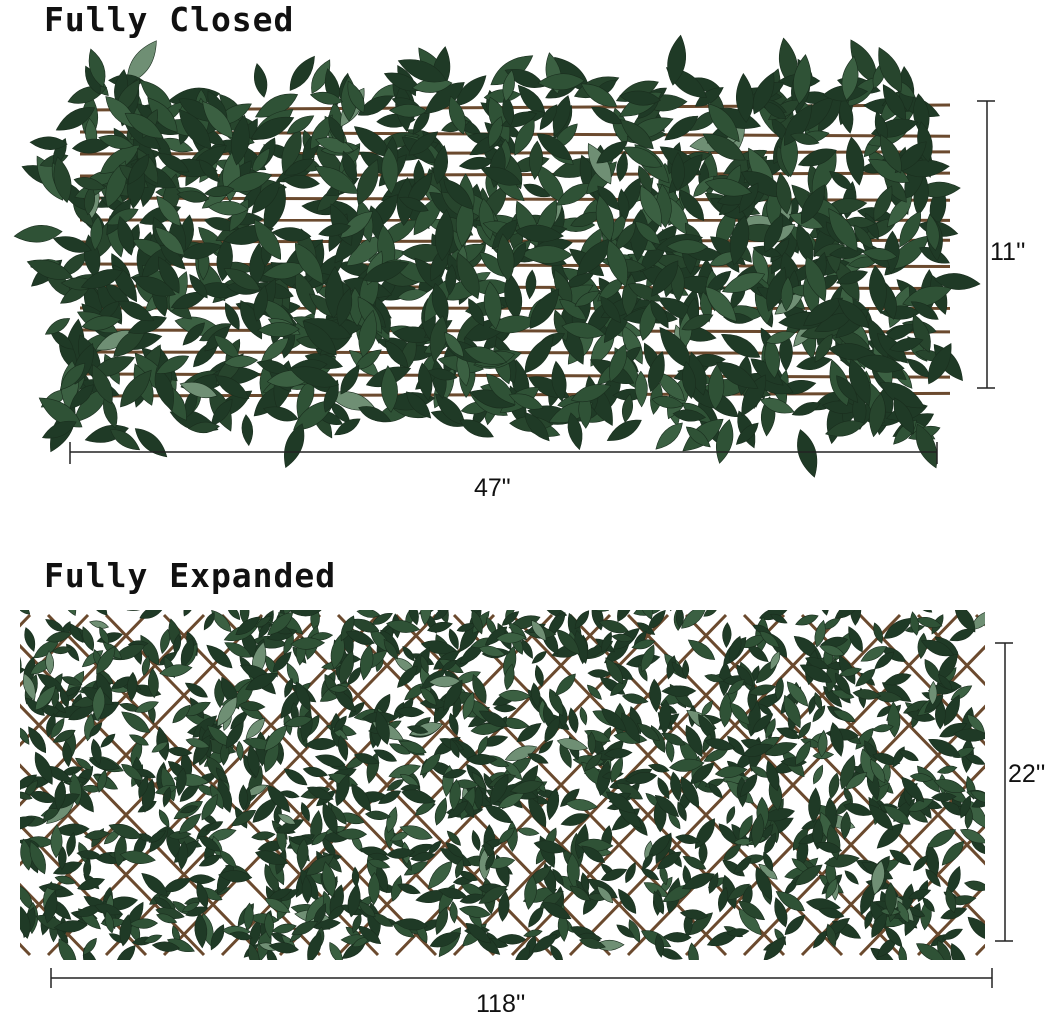 This screenshot has width=1063, height=1021. I want to click on closed-title: Fully Closed, so click(169, 19).